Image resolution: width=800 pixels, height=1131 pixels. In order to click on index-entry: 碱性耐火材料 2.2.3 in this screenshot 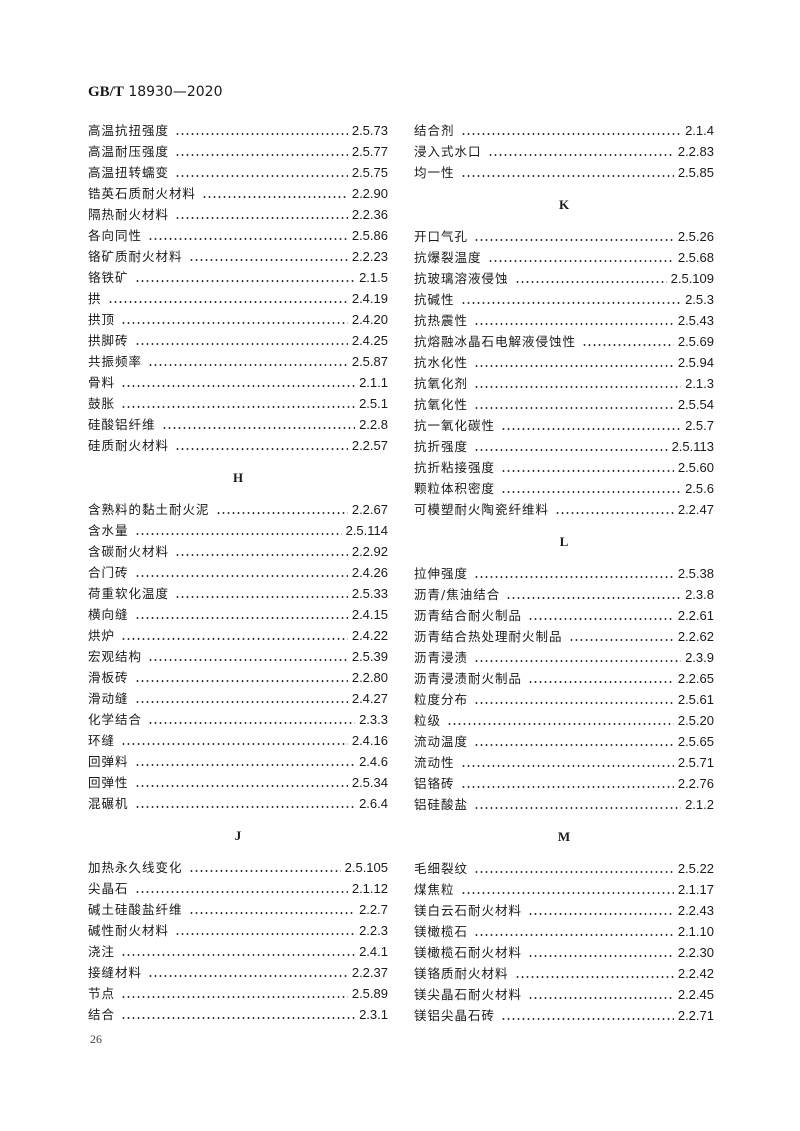, I will do `click(238, 930)`.